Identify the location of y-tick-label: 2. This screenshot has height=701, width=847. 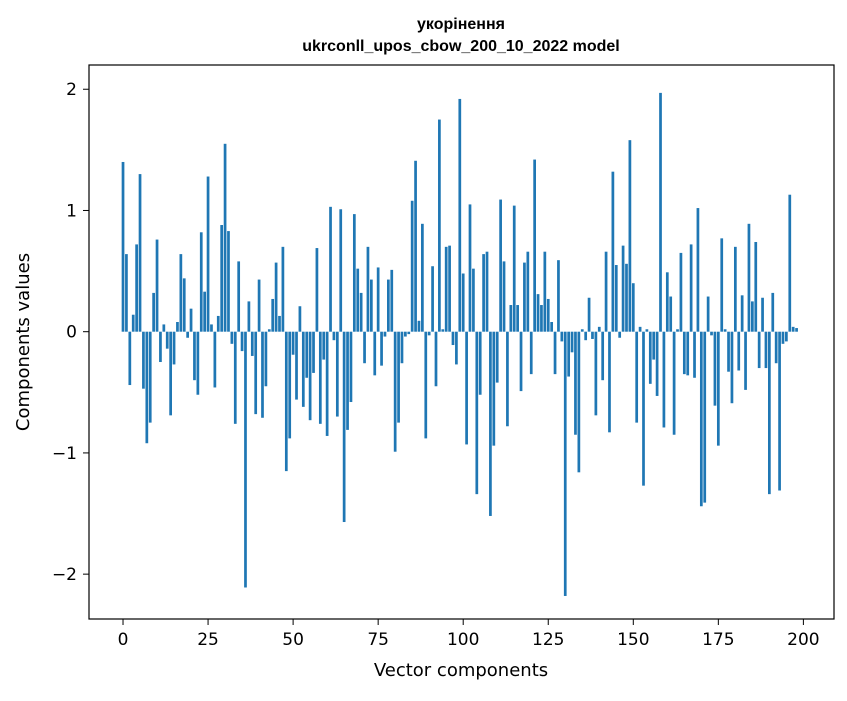
(71, 90).